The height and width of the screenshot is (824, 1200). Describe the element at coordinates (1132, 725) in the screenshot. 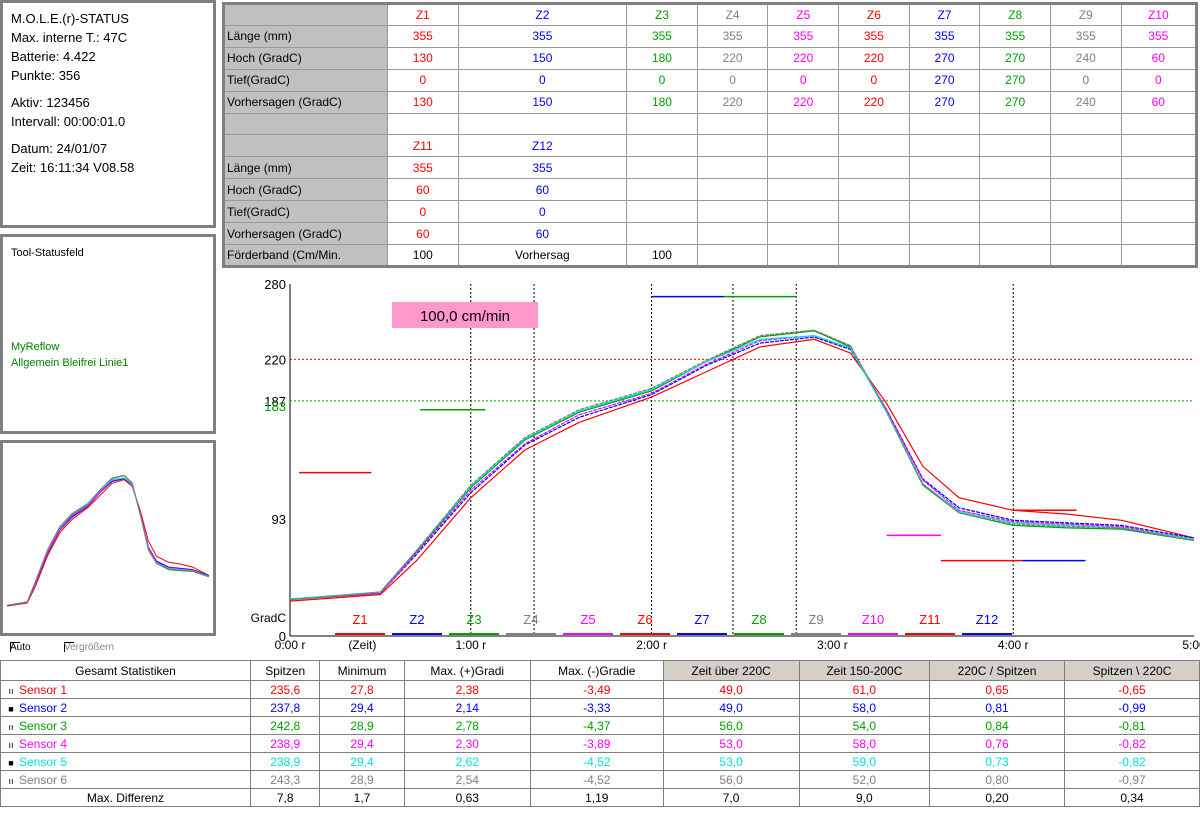

I see `stats-value: -0,81` at that location.